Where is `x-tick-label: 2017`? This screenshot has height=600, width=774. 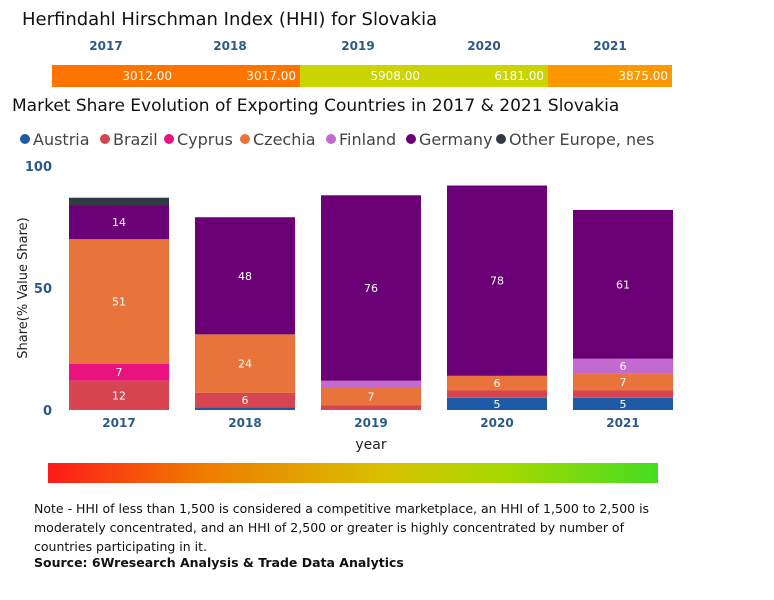 x-tick-label: 2017 is located at coordinates (118, 423).